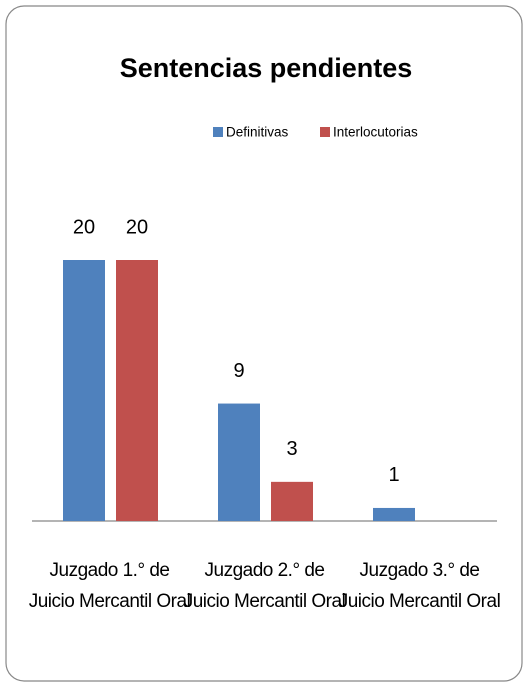 The height and width of the screenshot is (687, 529). I want to click on x-tick-label: Juzgado 2.° de Juicio Mercantil Oral, so click(264, 586).